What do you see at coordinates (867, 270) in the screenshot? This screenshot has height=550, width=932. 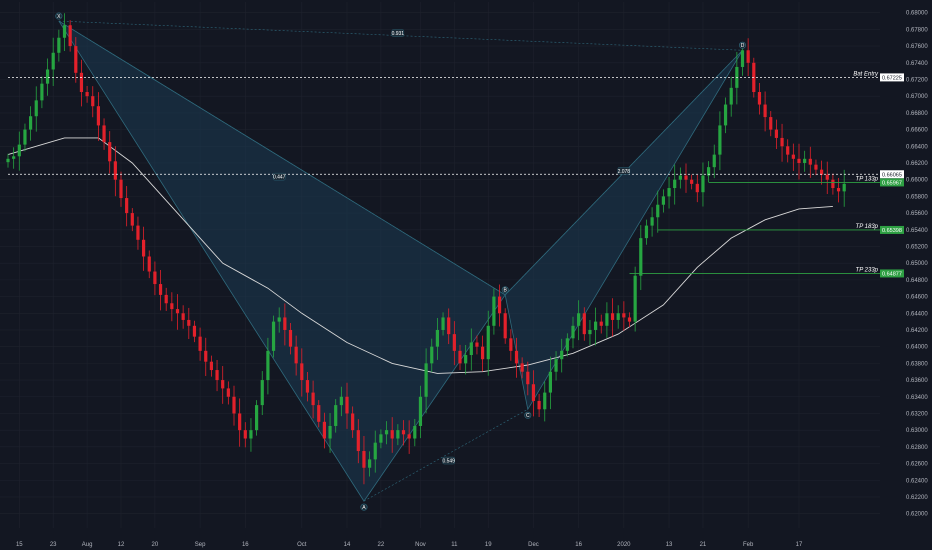 I see `level-label: TP 233p` at bounding box center [867, 270].